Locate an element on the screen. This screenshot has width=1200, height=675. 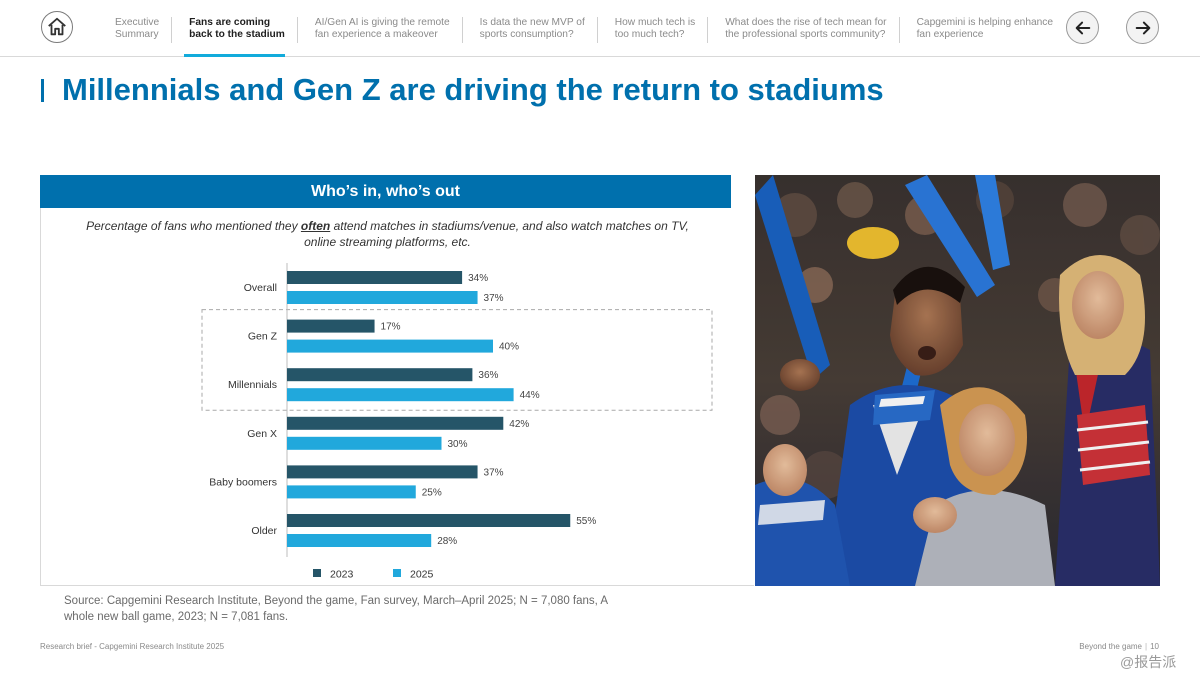
bar-millennials-2023 is located at coordinates (380, 375).